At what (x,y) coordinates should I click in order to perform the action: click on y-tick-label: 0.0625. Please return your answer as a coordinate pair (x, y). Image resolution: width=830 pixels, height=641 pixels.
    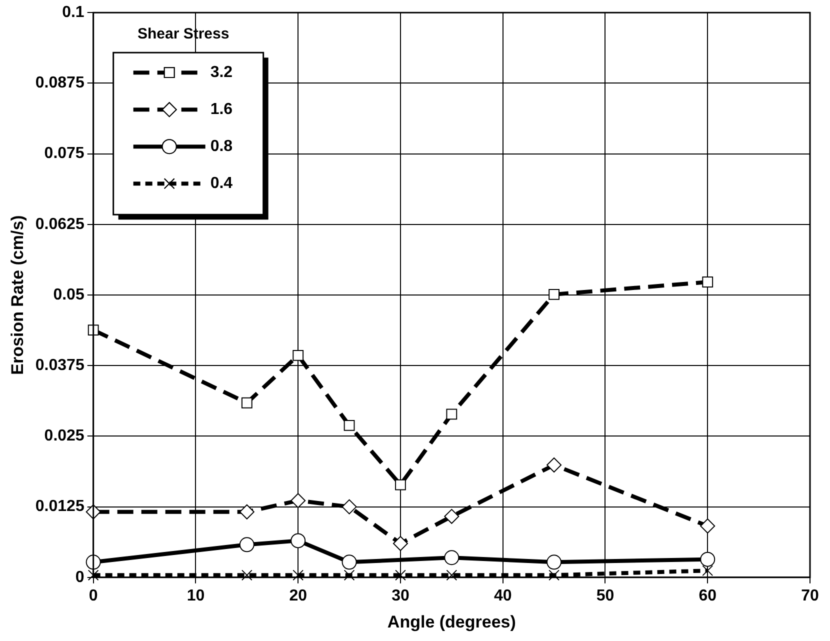
    Looking at the image, I should click on (59, 224).